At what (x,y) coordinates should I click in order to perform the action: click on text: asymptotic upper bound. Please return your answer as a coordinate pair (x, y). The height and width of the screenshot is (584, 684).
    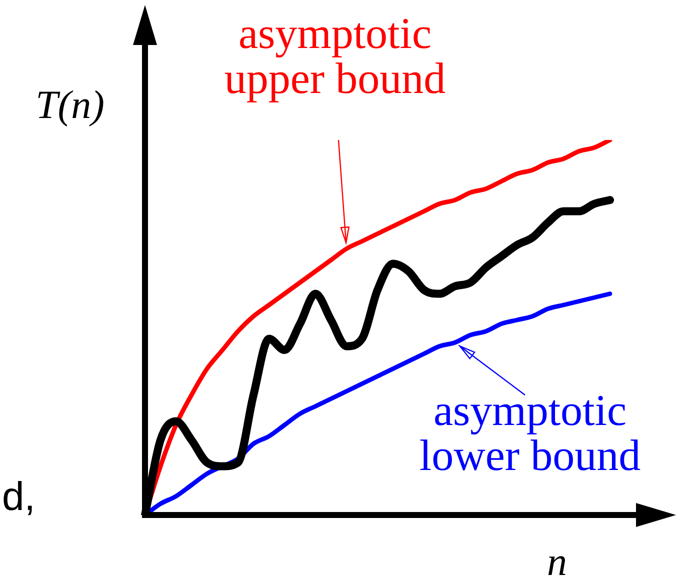
    Looking at the image, I should click on (335, 56).